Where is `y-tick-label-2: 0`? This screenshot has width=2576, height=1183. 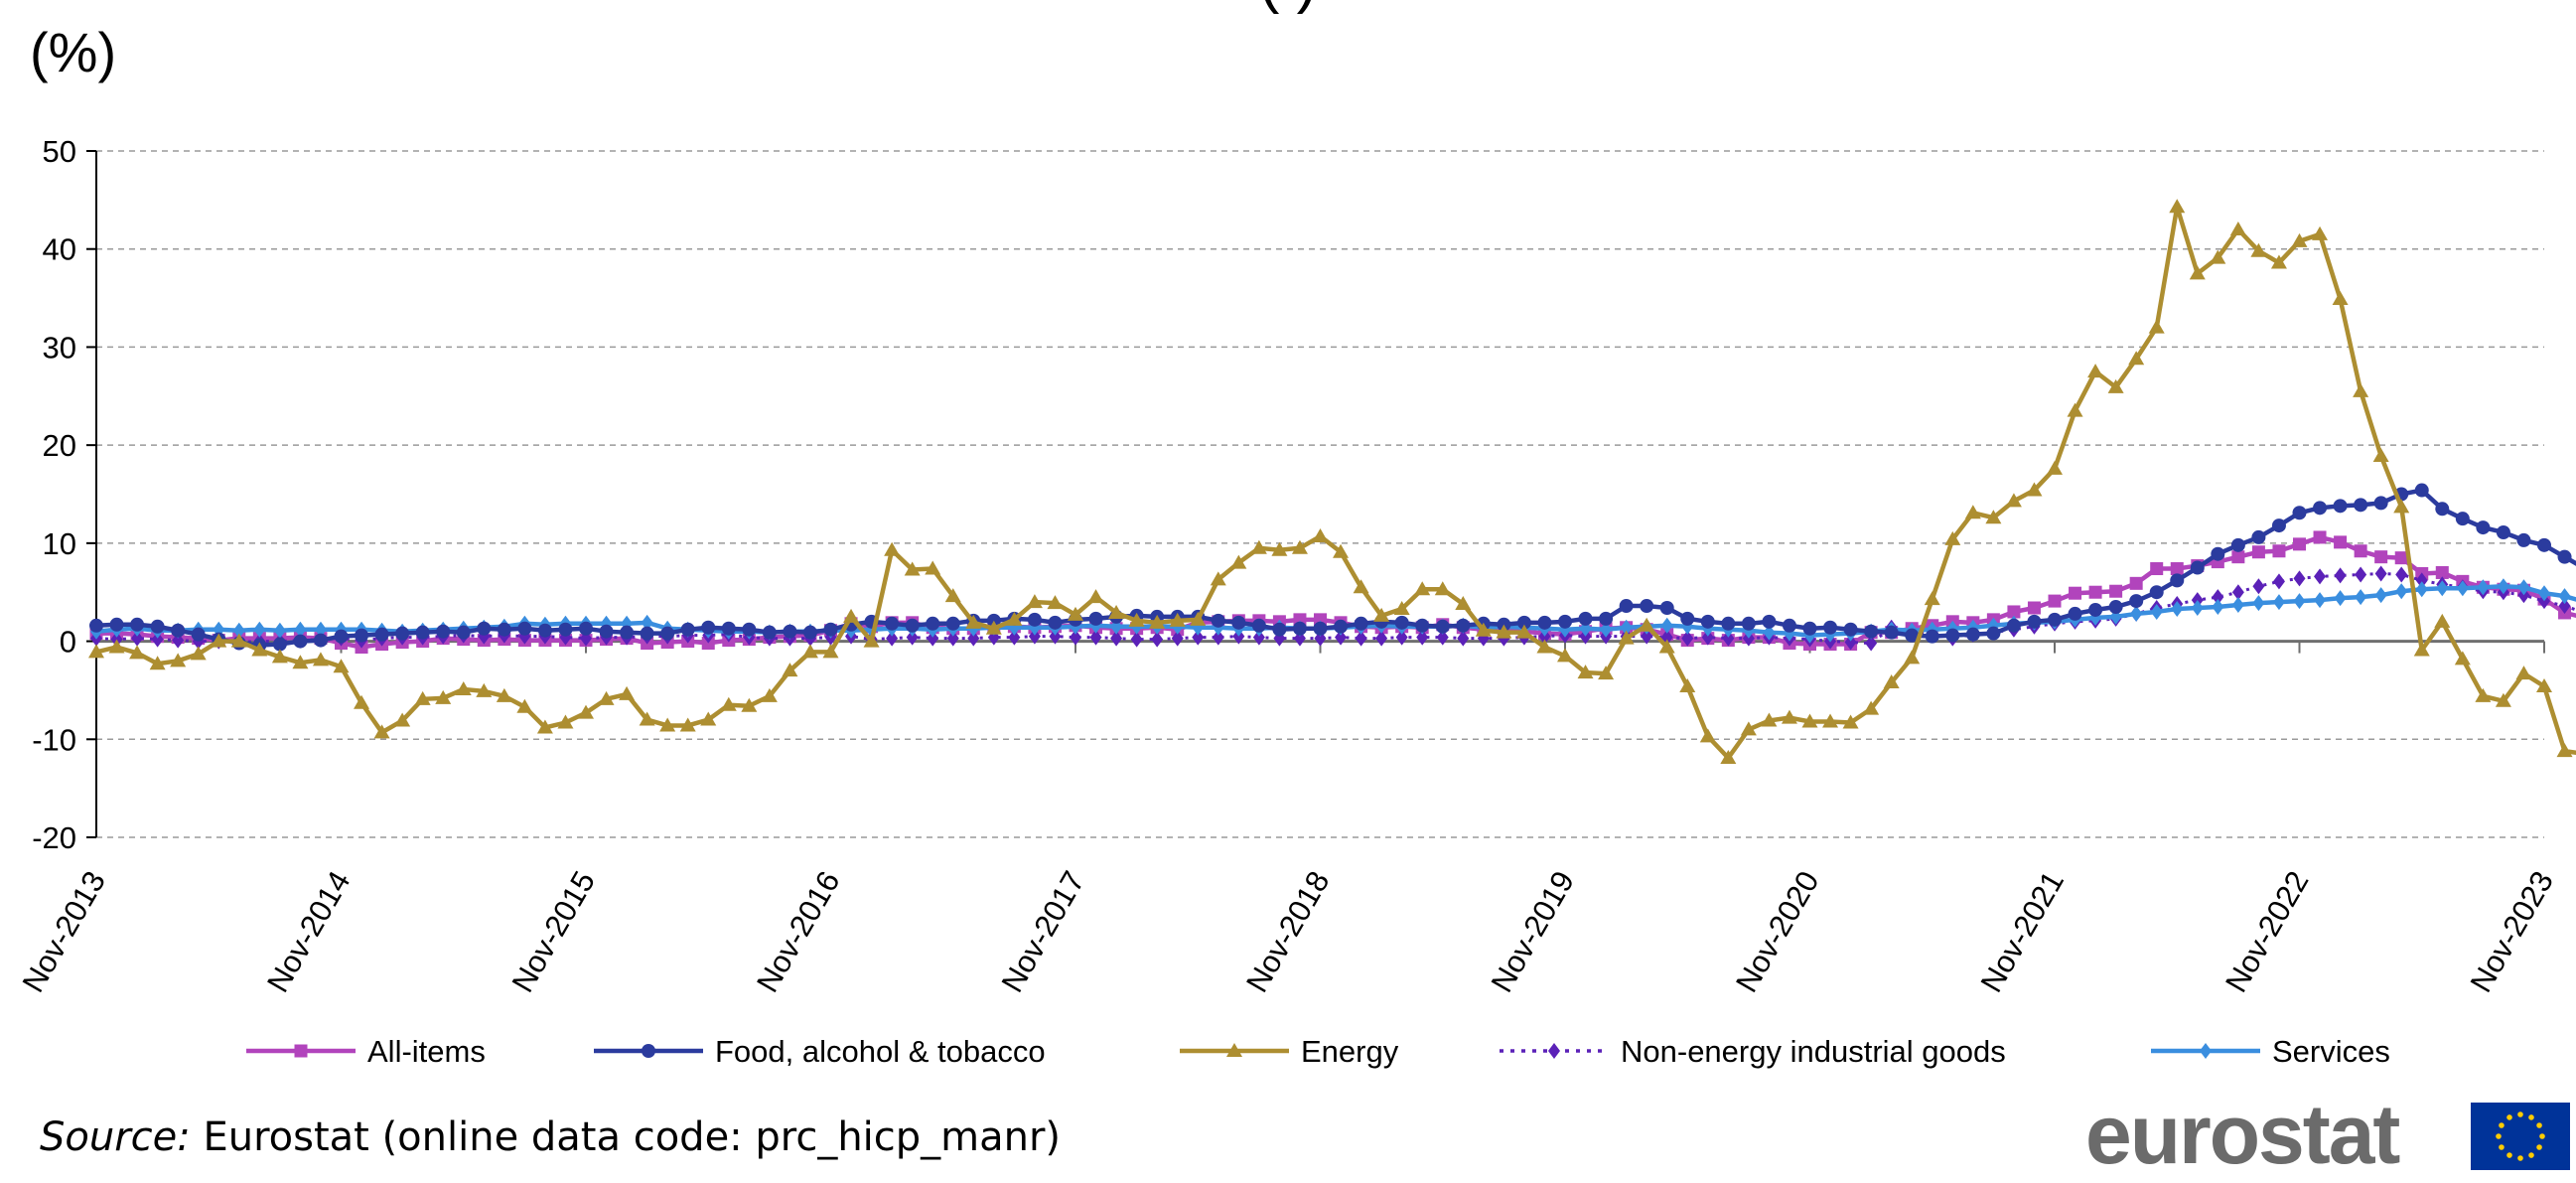 y-tick-label-2: 0 is located at coordinates (68, 642).